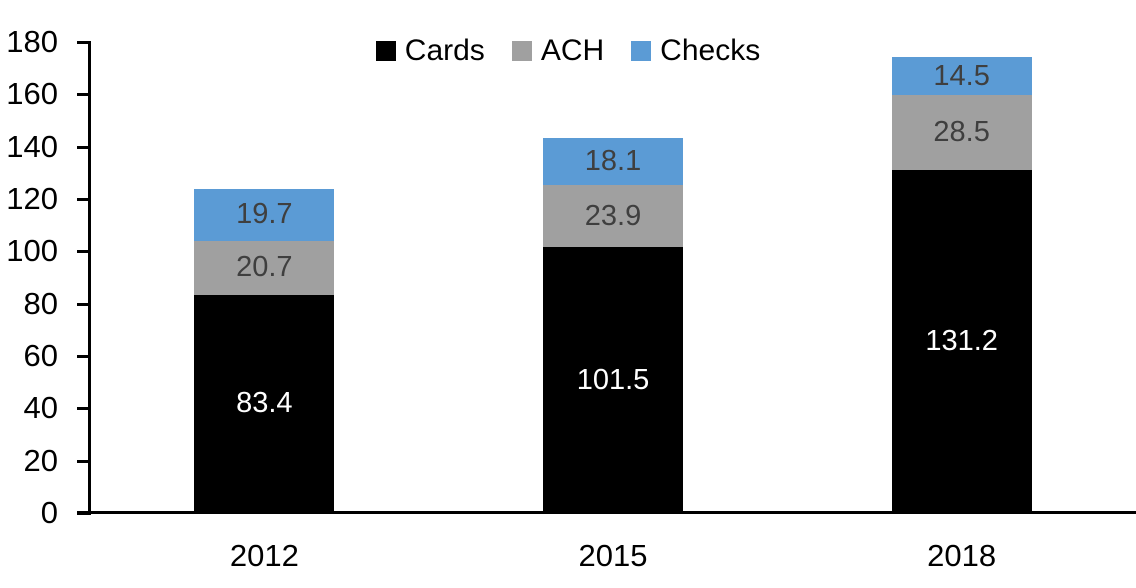 This screenshot has height=588, width=1136. What do you see at coordinates (89, 278) in the screenshot?
I see `y-axis-line` at bounding box center [89, 278].